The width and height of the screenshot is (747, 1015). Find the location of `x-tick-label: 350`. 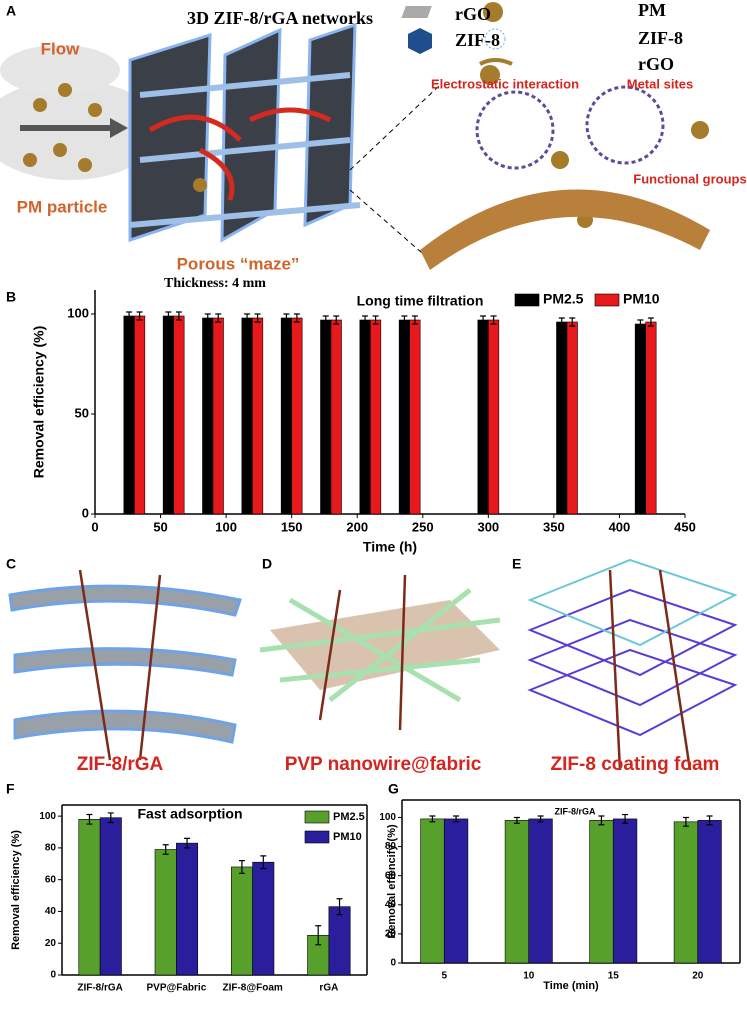

x-tick-label: 350 is located at coordinates (554, 526).